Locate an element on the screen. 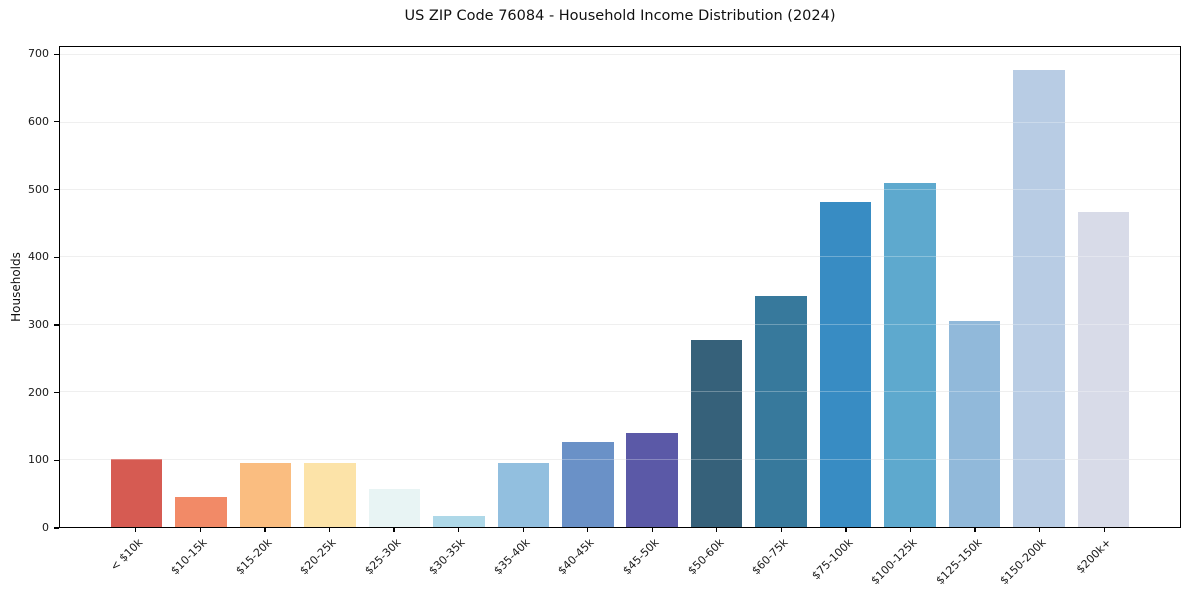 This screenshot has width=1189, height=590. x-tick-mark-$10-15k is located at coordinates (200, 530).